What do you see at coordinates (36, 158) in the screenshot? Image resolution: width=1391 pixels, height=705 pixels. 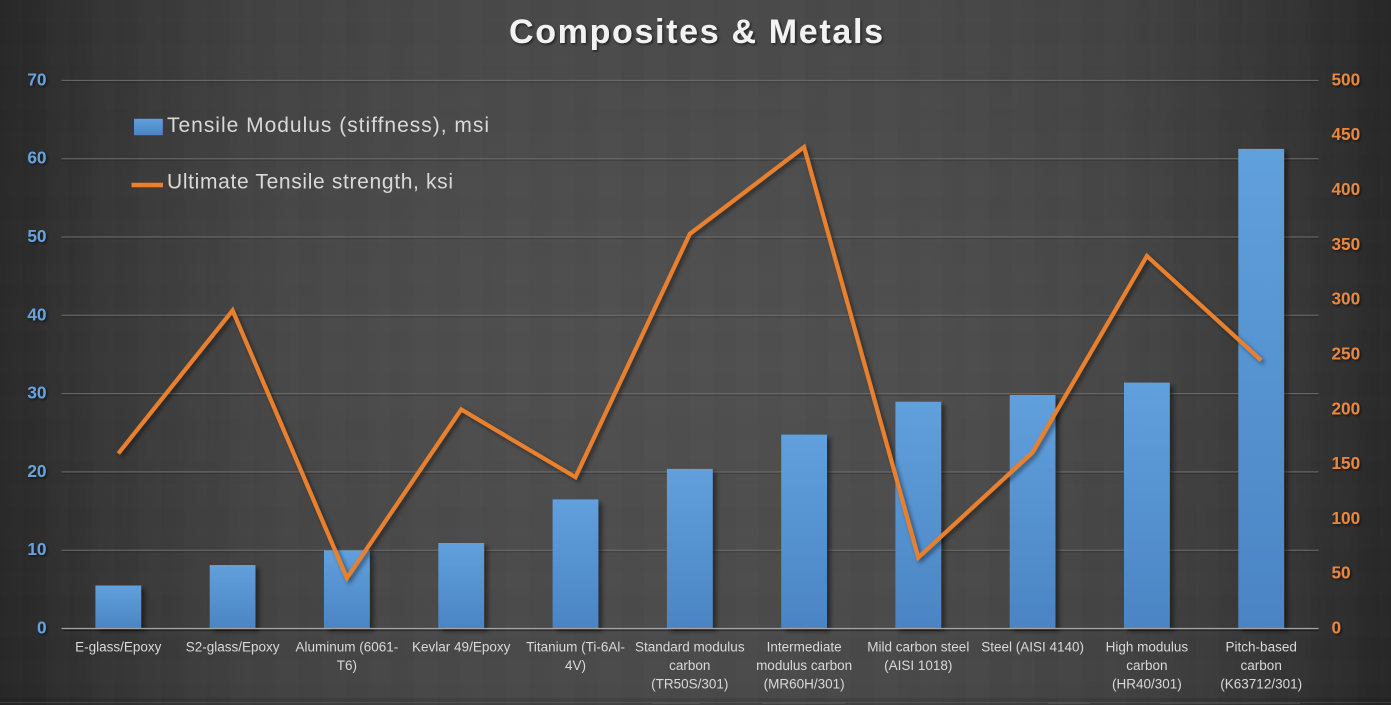 I see `svg-text: 60` at bounding box center [36, 158].